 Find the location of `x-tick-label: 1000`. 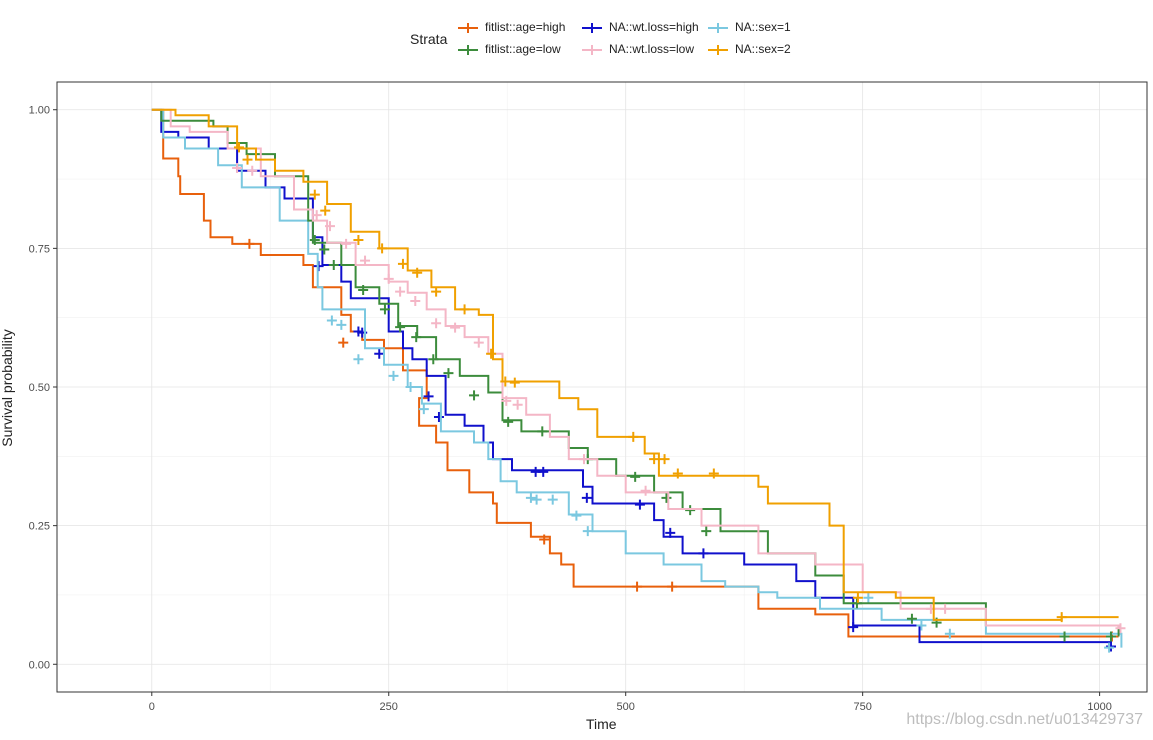

x-tick-label: 1000 is located at coordinates (1099, 707).